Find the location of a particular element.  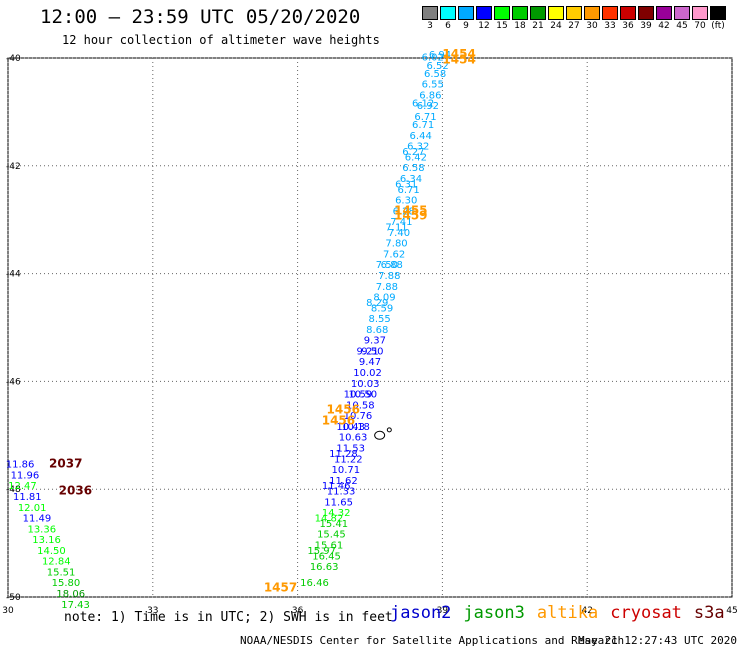

colorbar-label: 33 is located at coordinates (610, 26).